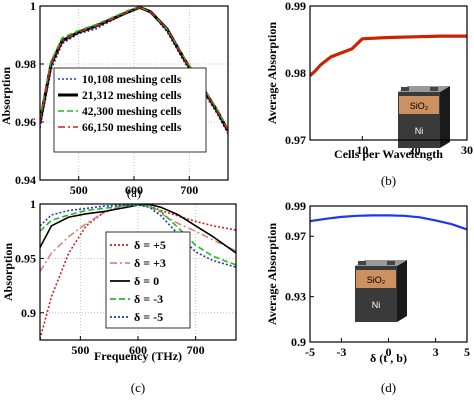 This screenshot has height=402, width=474. What do you see at coordinates (388, 180) in the screenshot?
I see `panel-caption: (b)` at bounding box center [388, 180].